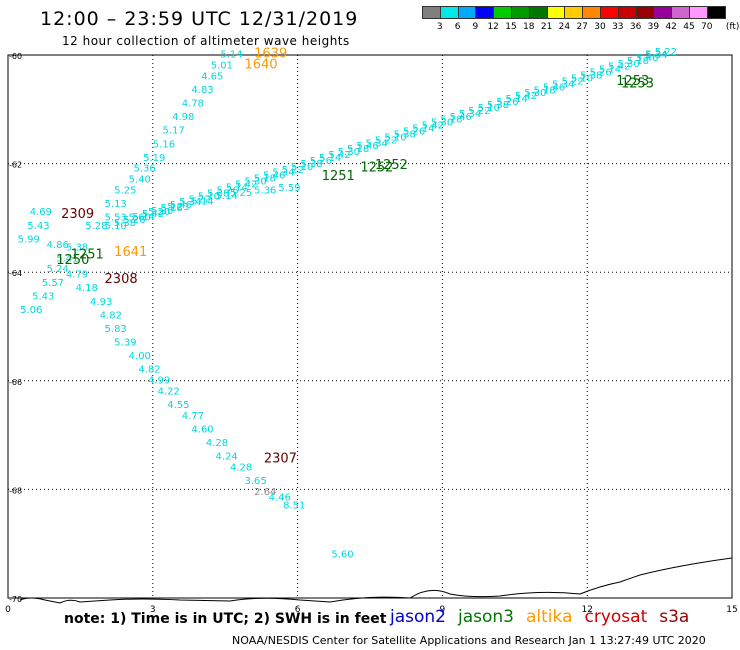 This screenshot has width=740, height=650. What do you see at coordinates (164, 144) in the screenshot?
I see `wave-height-label: 5.16` at bounding box center [164, 144].